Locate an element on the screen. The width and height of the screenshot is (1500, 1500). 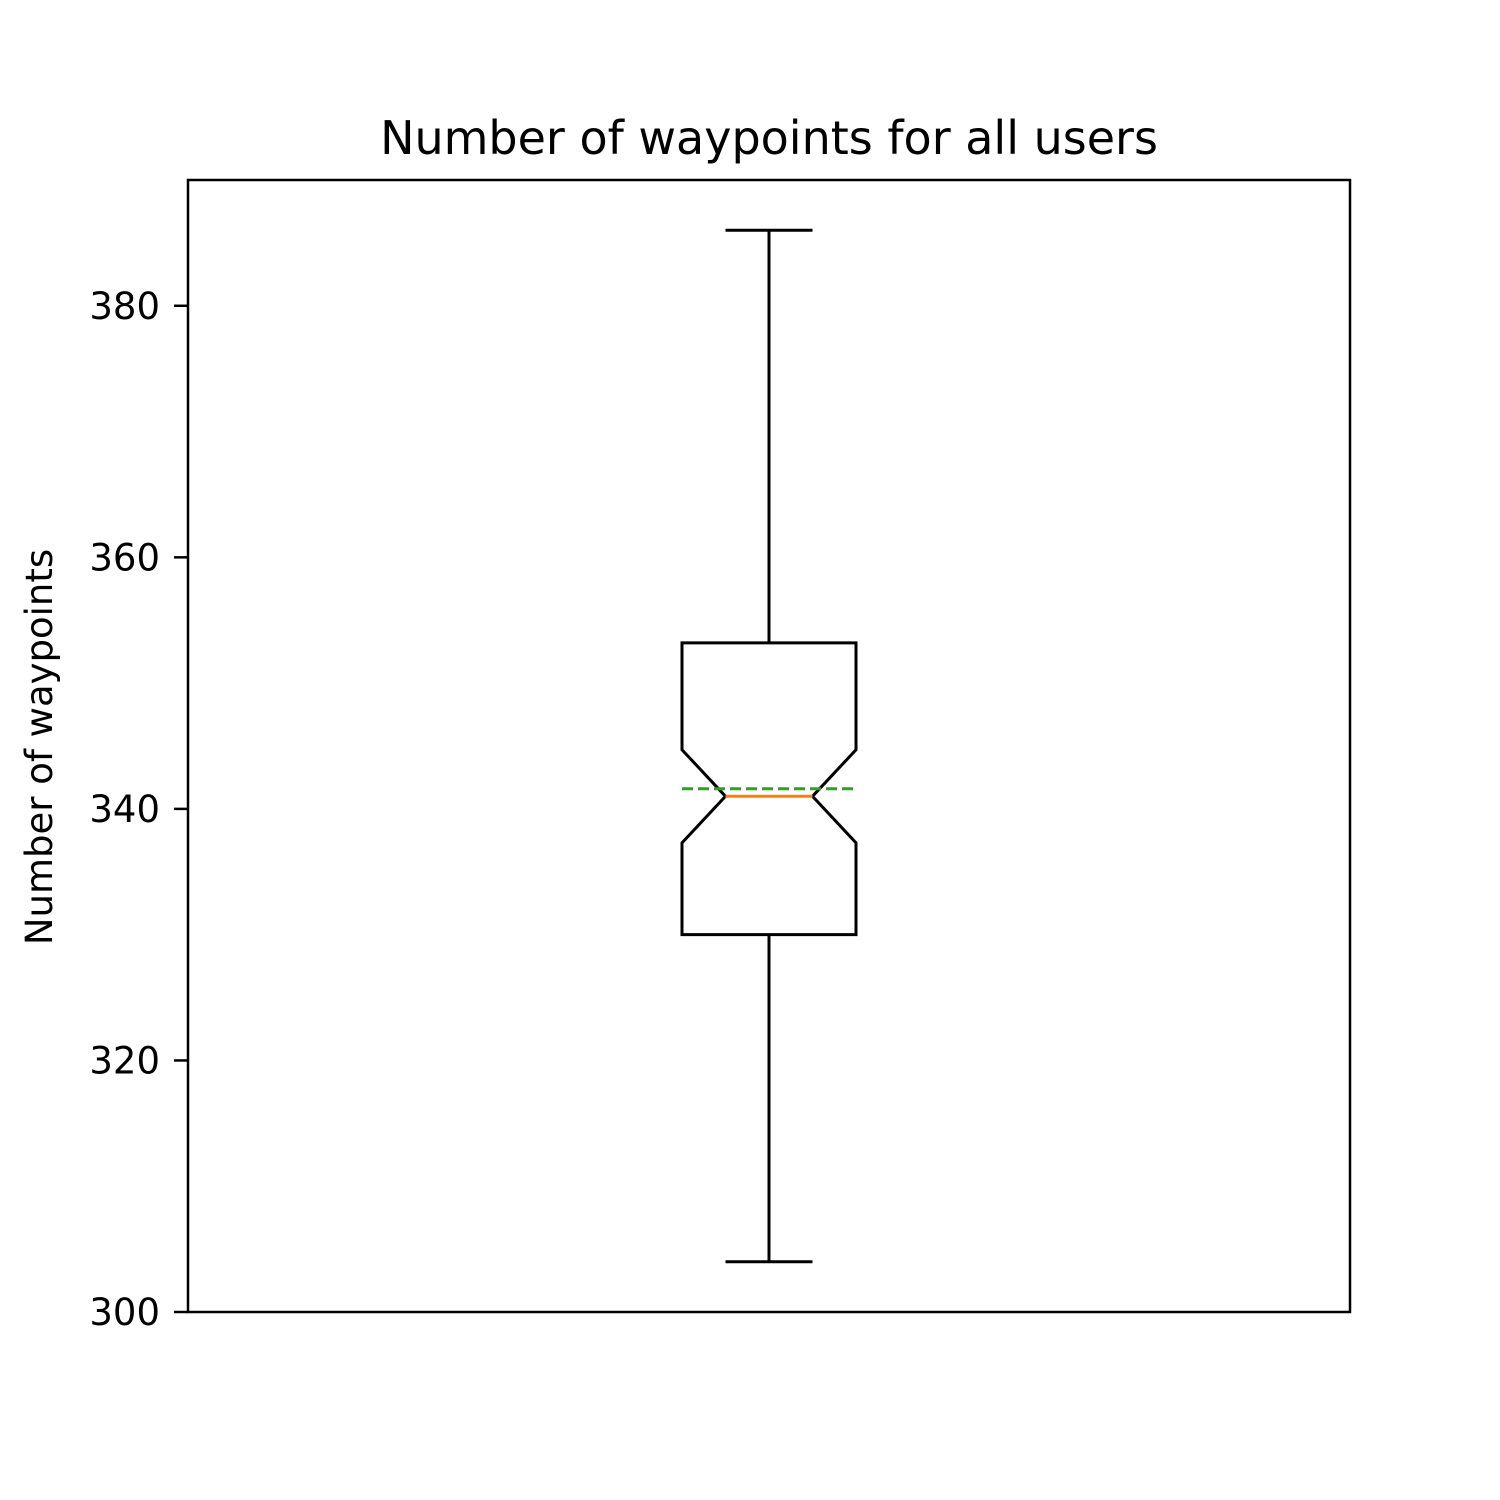
y-tick-label: 320 is located at coordinates (124, 1060).